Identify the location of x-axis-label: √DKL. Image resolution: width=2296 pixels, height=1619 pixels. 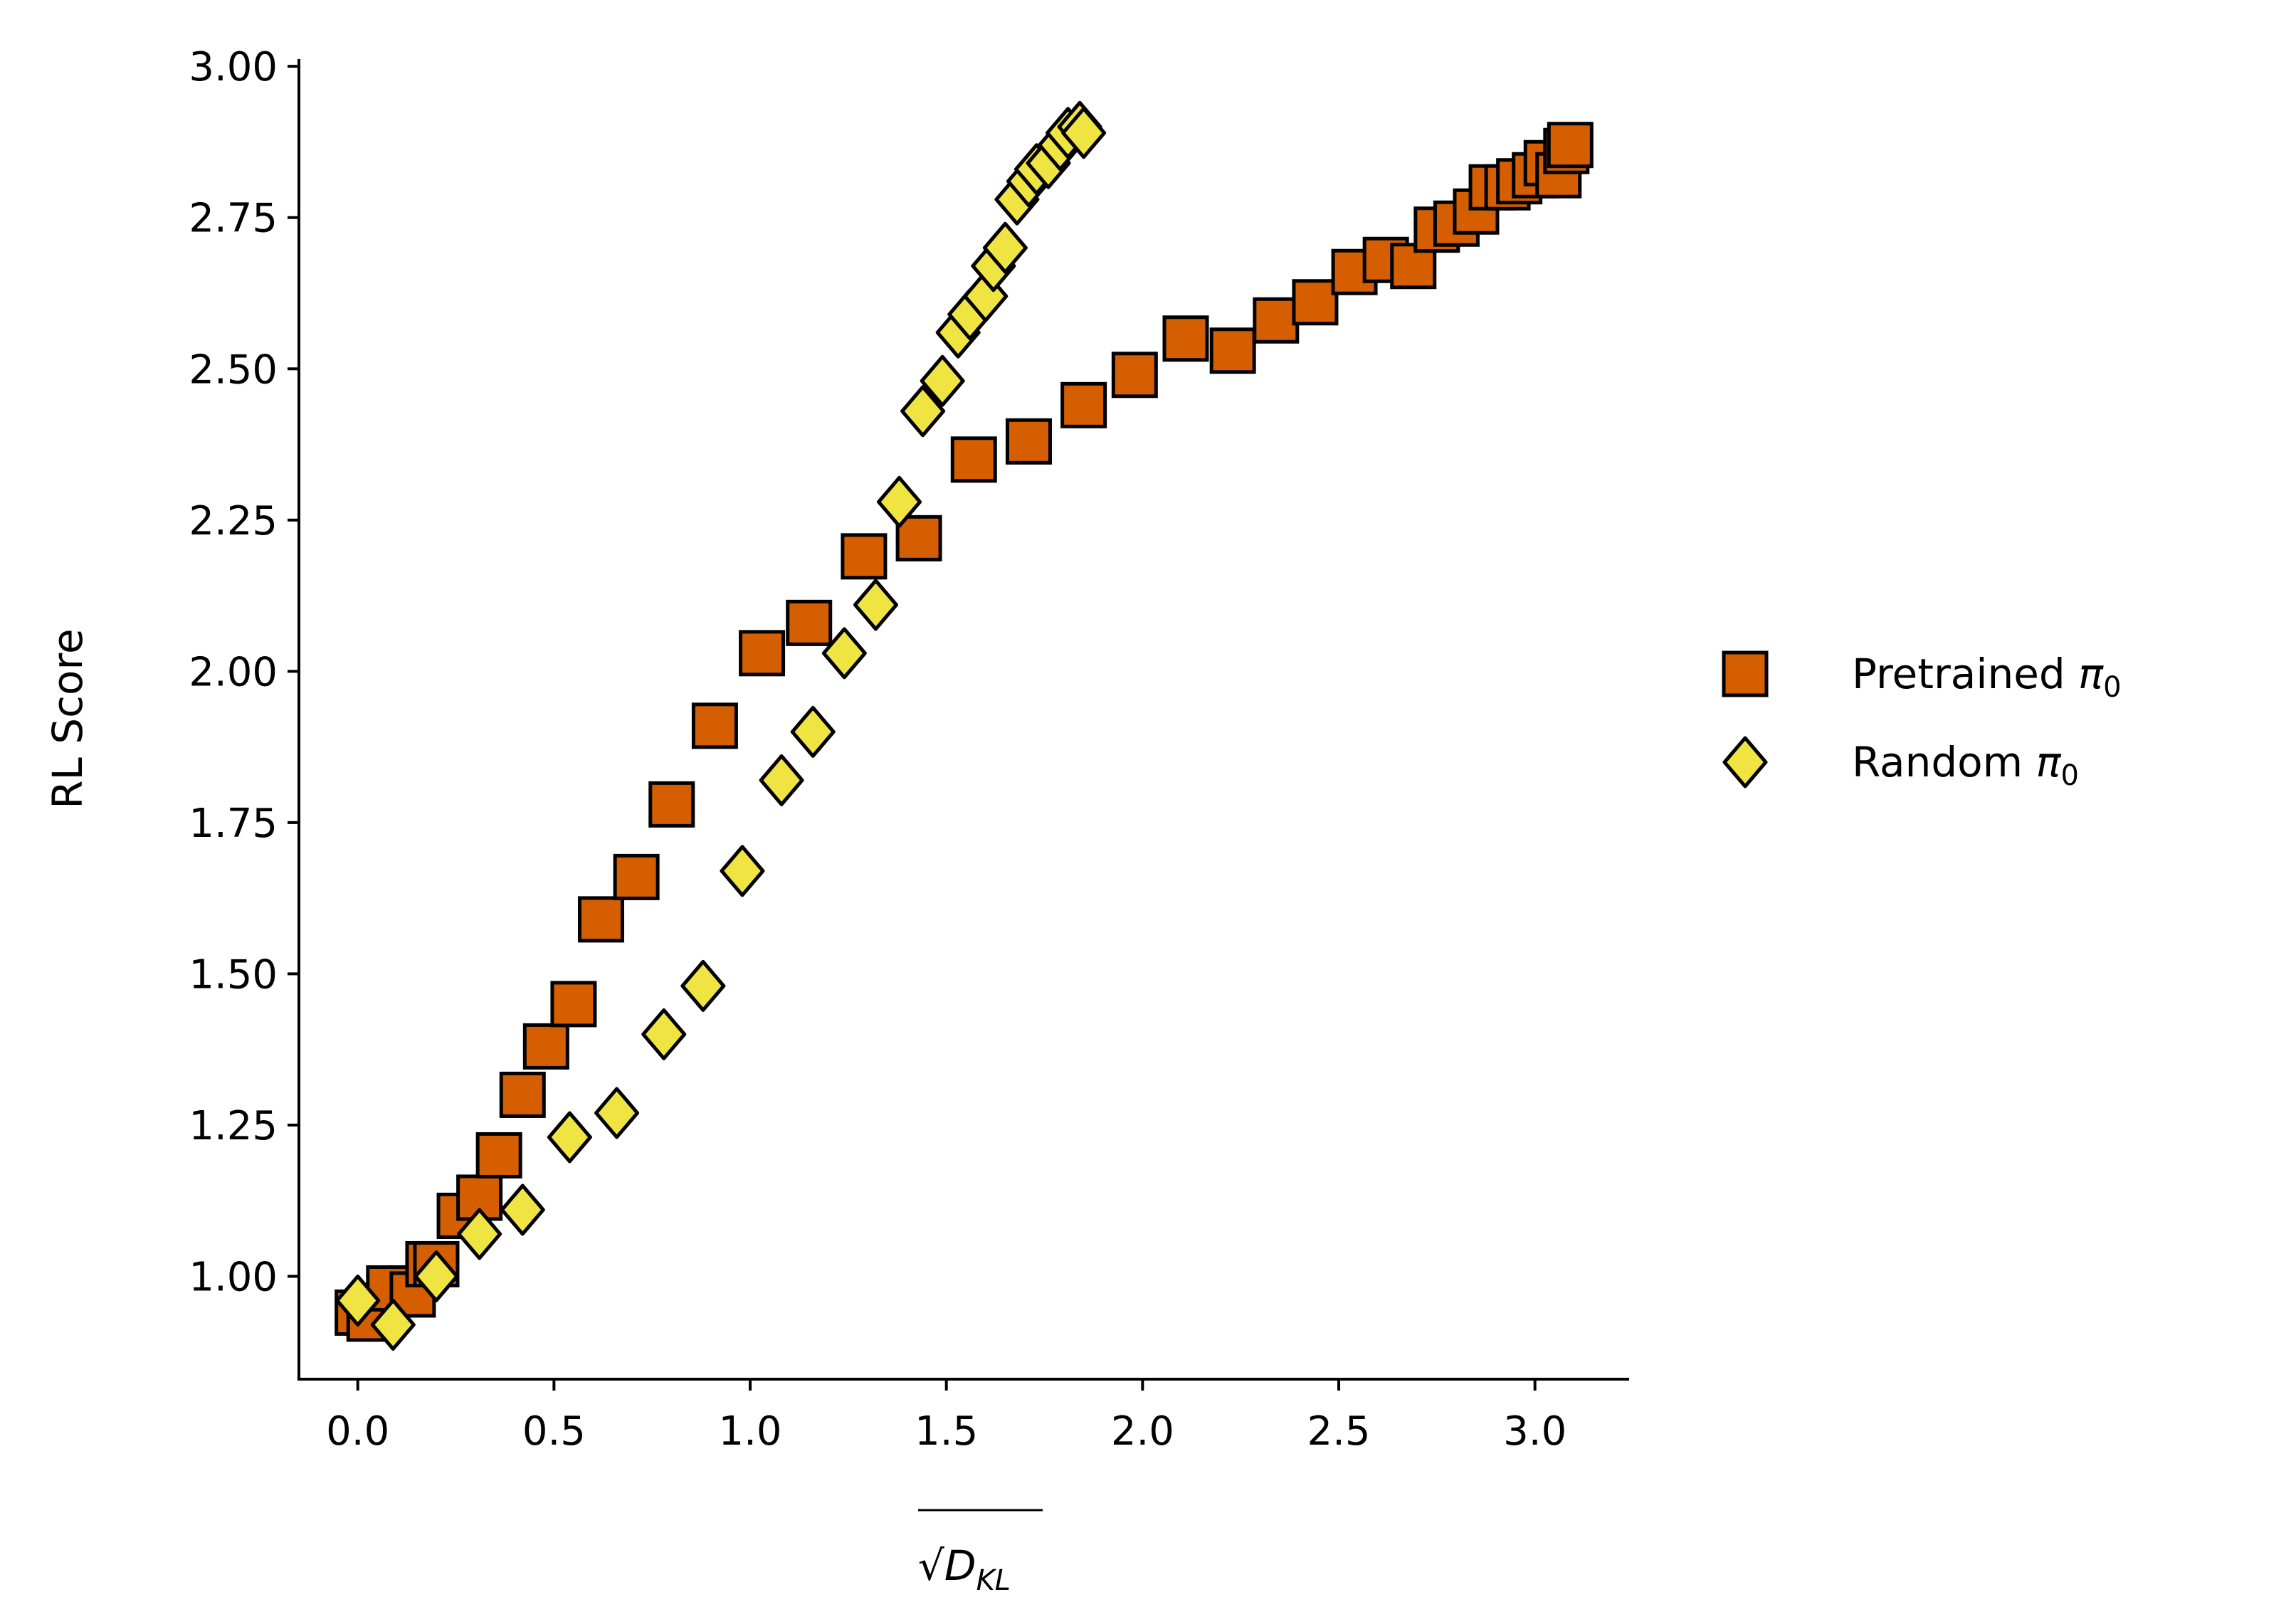
(964, 1569).